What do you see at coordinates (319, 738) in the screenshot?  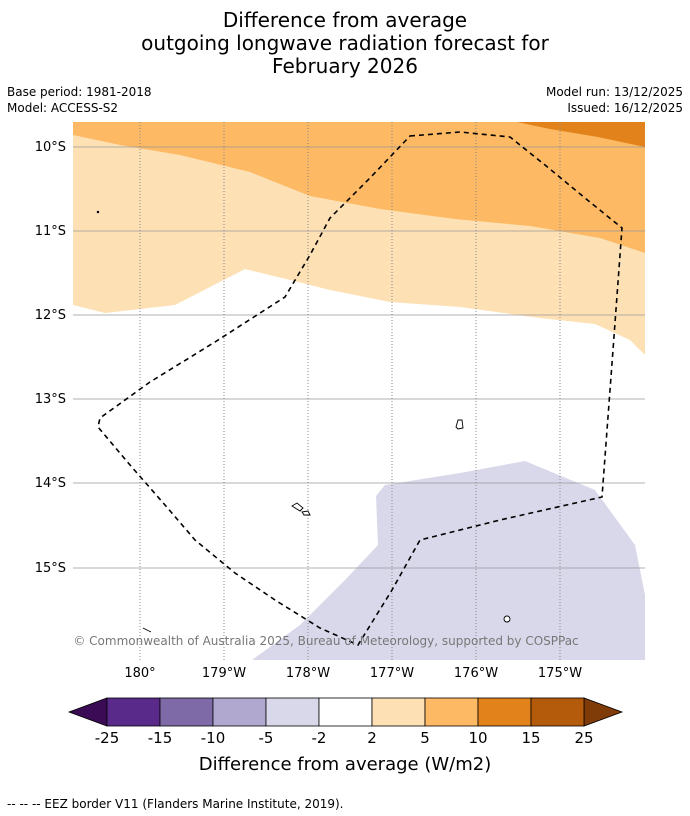 I see `colorbar-tick-label: -2` at bounding box center [319, 738].